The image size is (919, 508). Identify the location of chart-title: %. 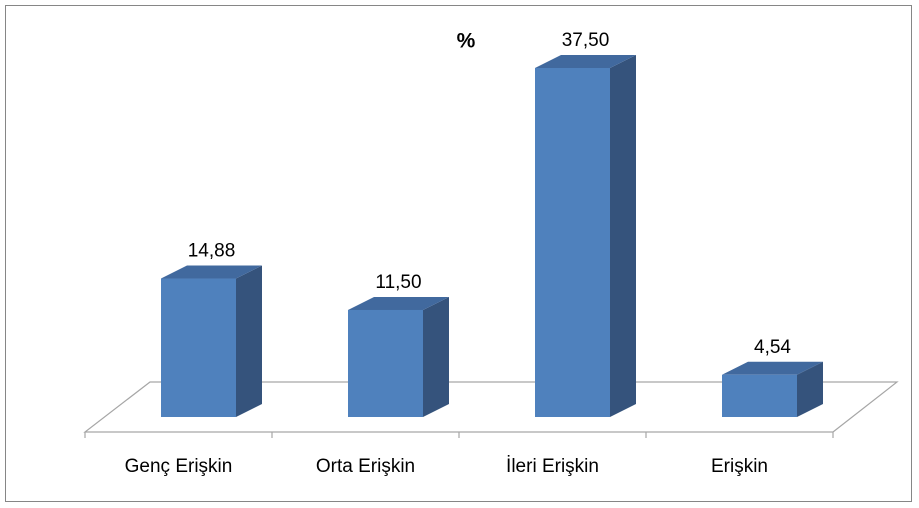
(466, 41).